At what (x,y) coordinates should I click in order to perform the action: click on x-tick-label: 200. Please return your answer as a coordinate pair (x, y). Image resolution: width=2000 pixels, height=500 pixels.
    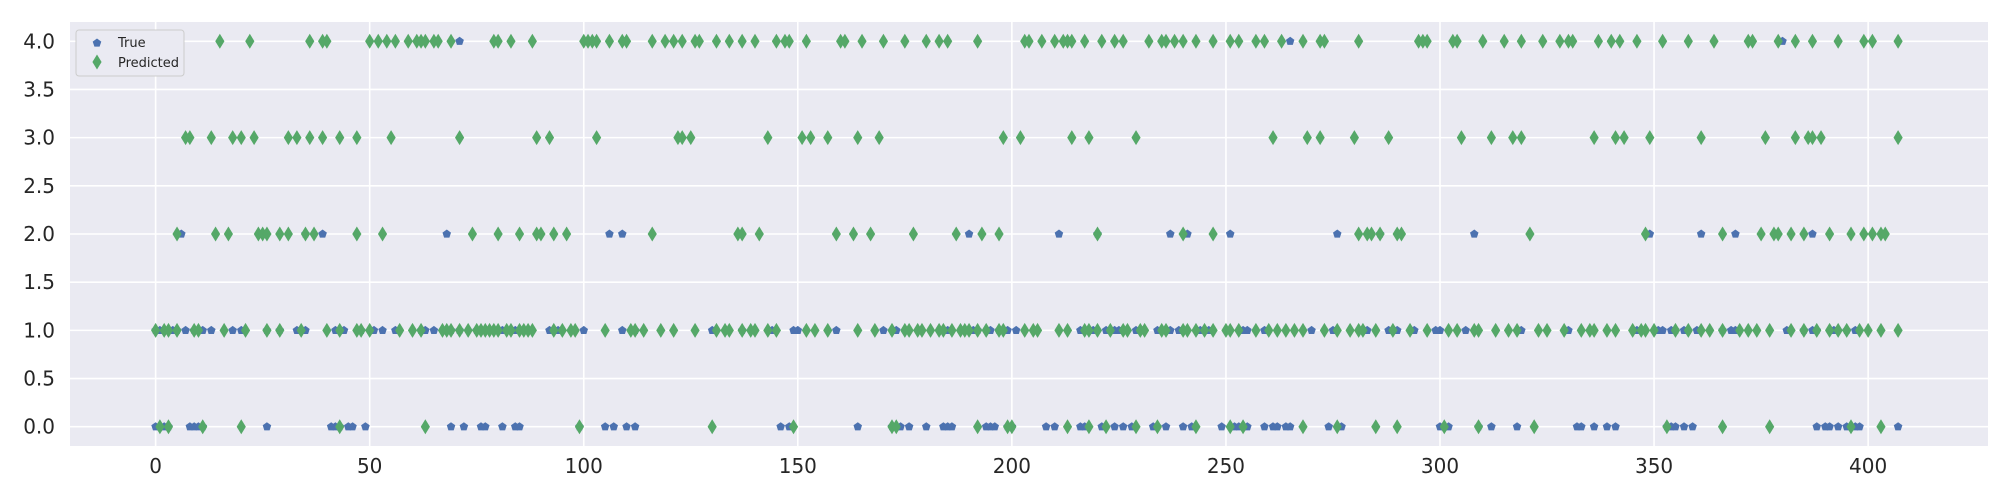
    Looking at the image, I should click on (1012, 466).